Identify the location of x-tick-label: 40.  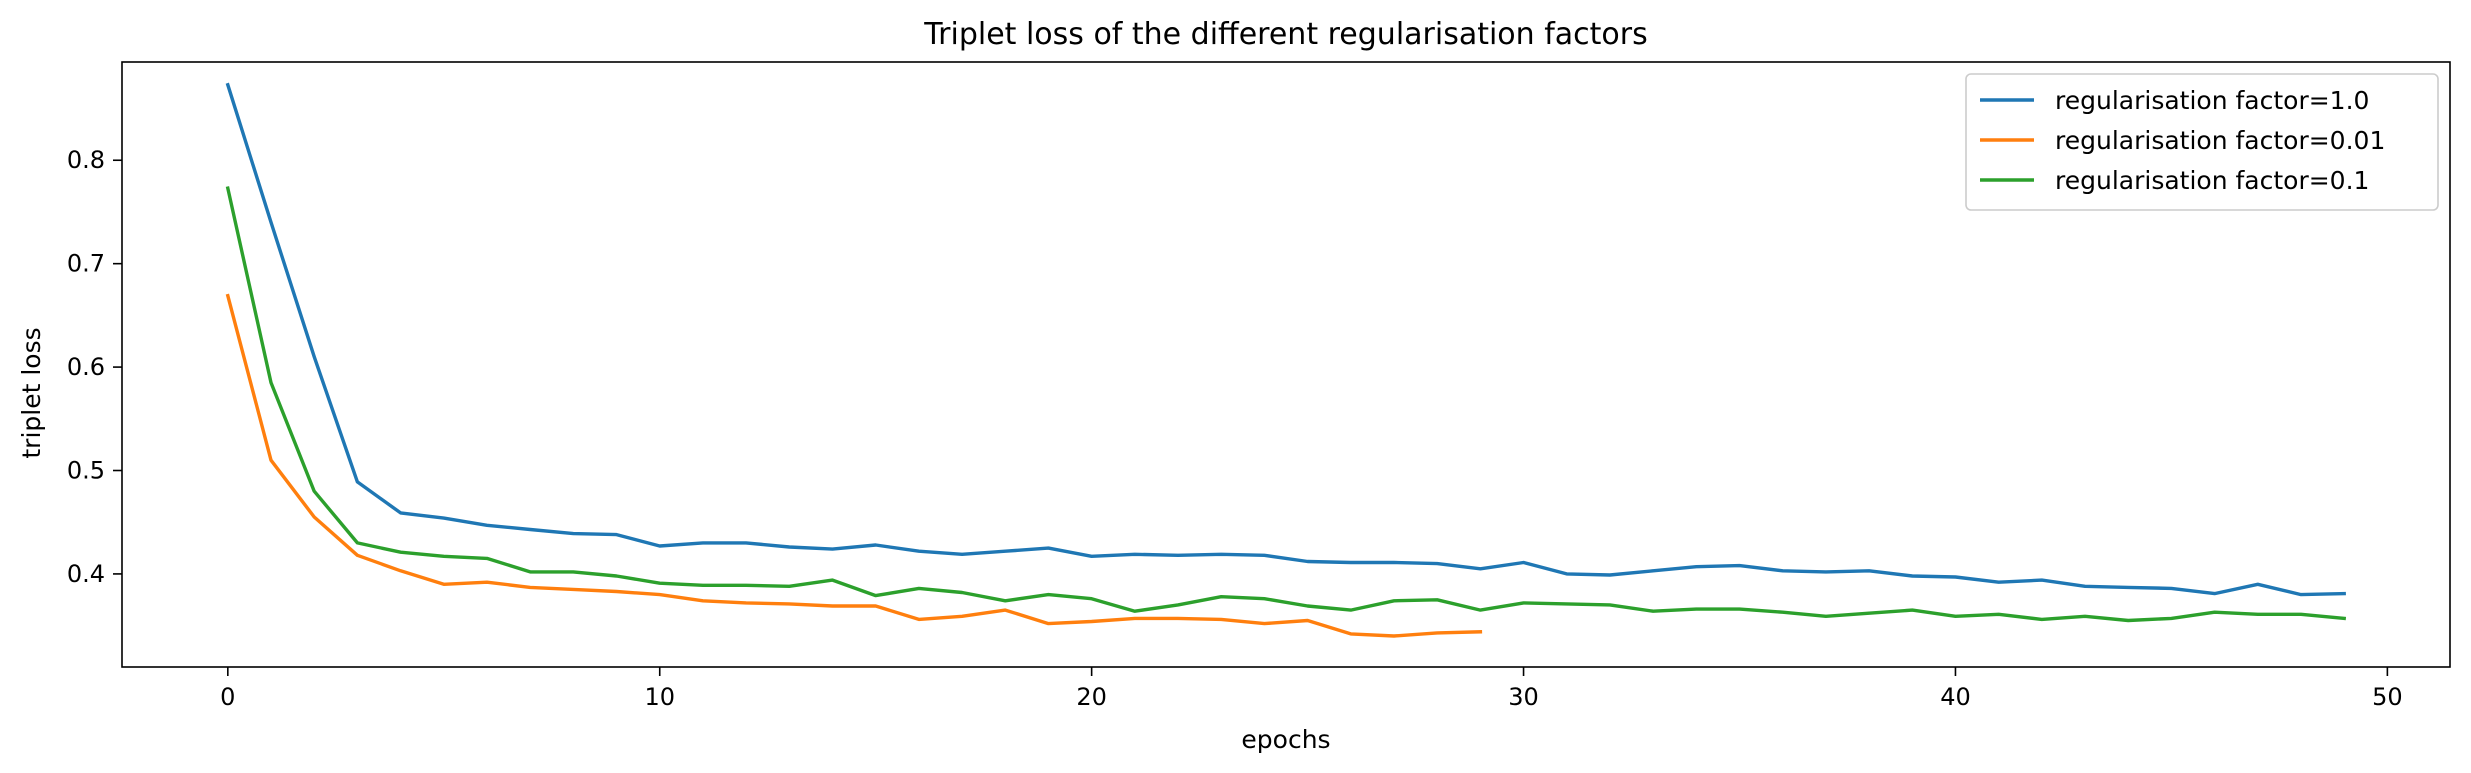
(1955, 697).